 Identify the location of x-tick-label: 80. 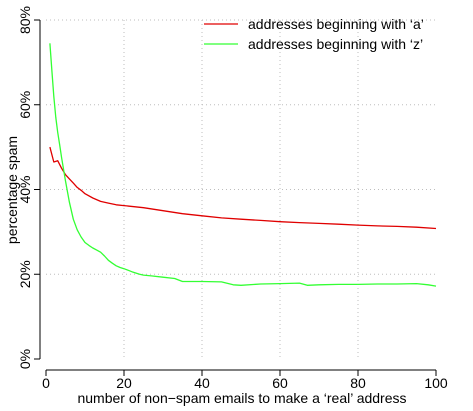
(358, 383).